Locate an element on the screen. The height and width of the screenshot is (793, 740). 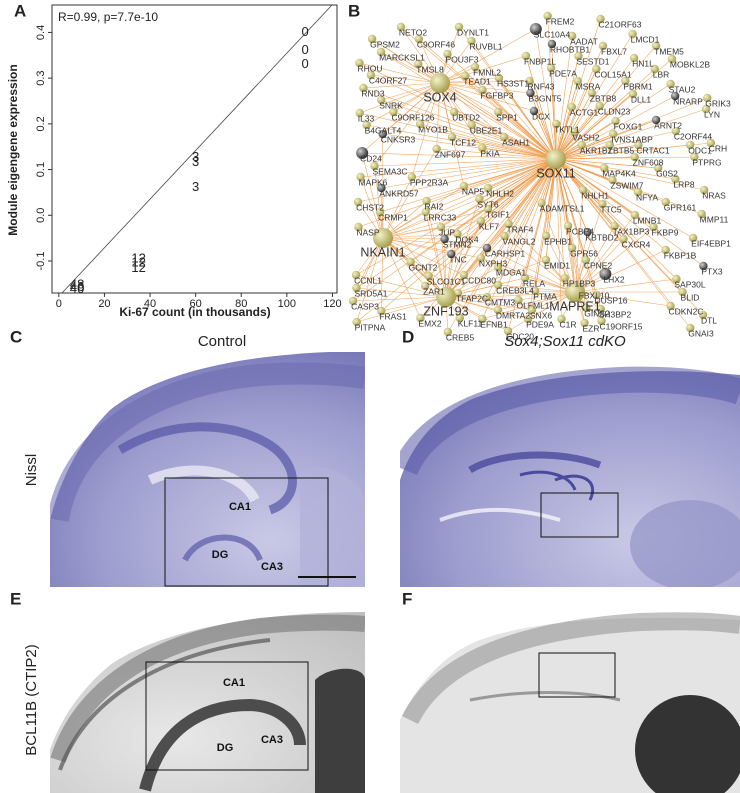
gene-label: EMID1 is located at coordinates (557, 265).